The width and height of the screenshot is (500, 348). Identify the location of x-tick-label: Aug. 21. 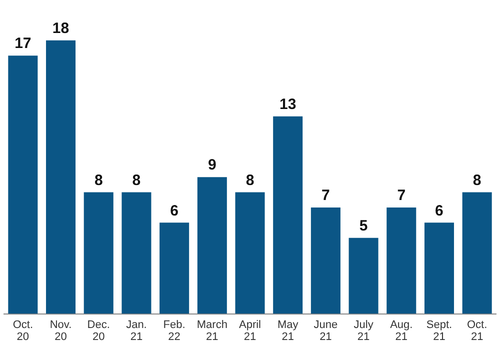
(401, 330).